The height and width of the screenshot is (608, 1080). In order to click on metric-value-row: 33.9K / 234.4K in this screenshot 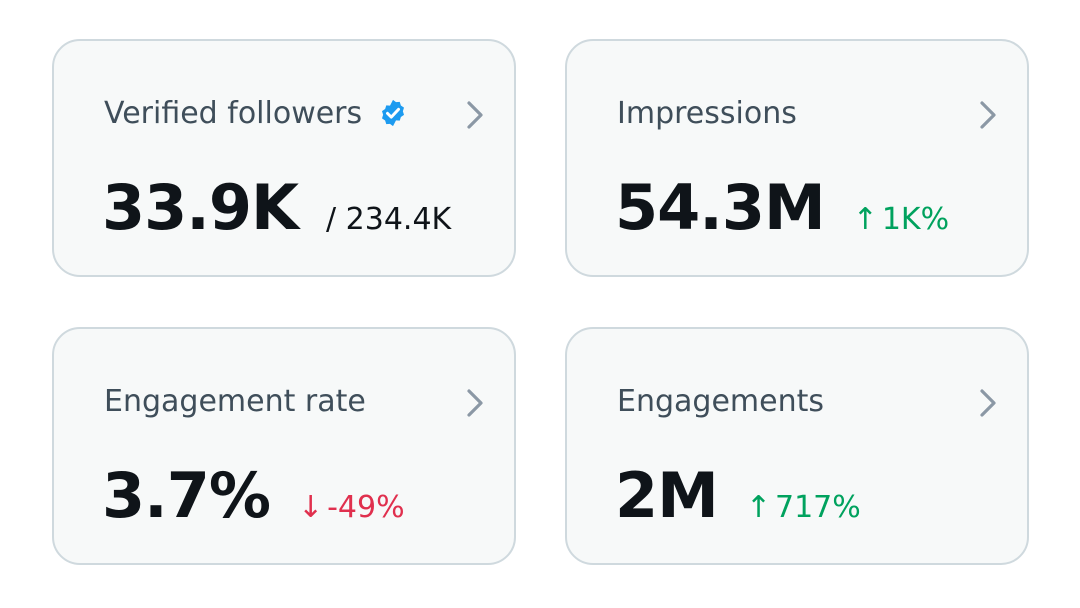, I will do `click(276, 208)`.